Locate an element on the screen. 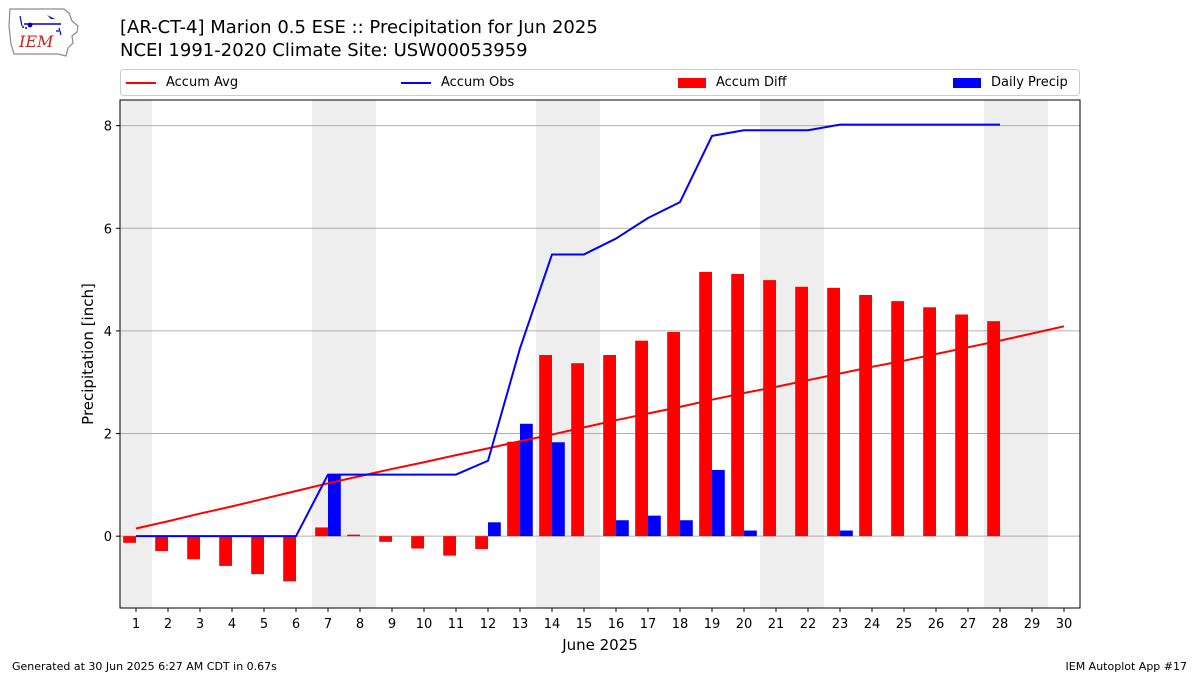 The height and width of the screenshot is (675, 1200). x-tick-label: 22 is located at coordinates (808, 624).